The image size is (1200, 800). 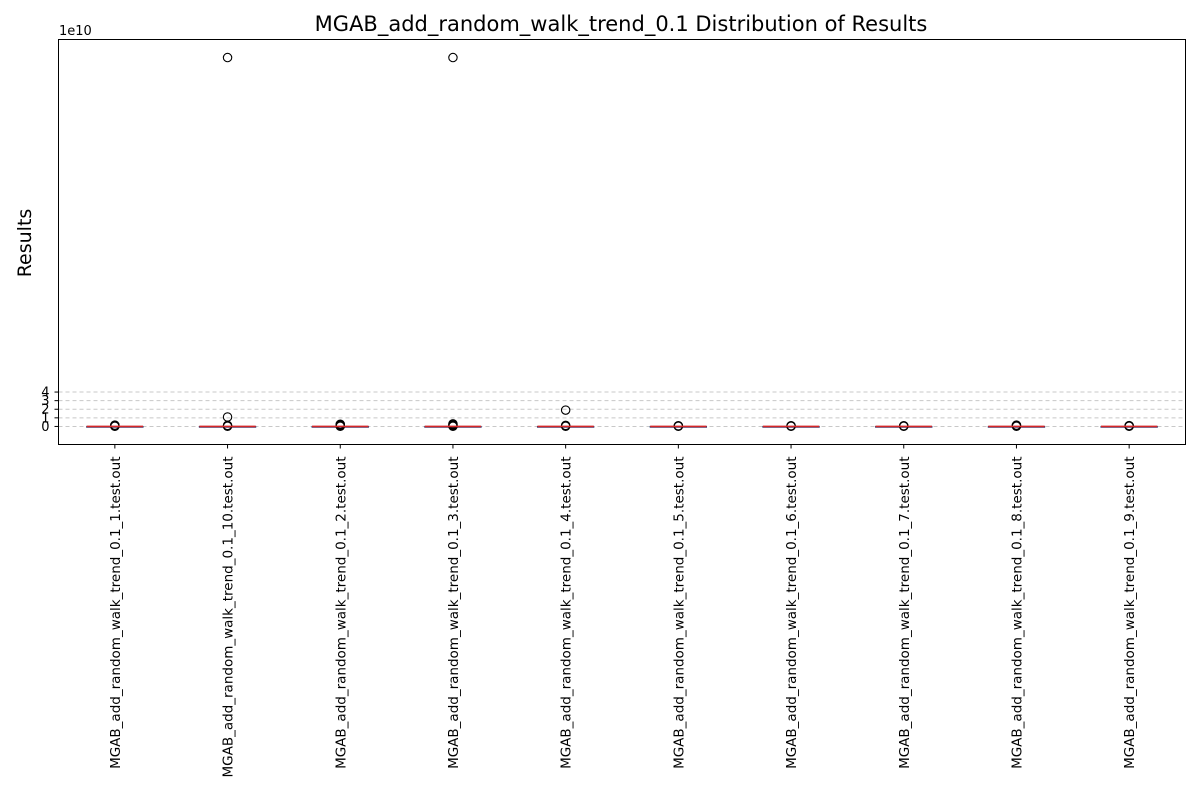 What do you see at coordinates (45, 401) in the screenshot?
I see `y-tick-label: 3` at bounding box center [45, 401].